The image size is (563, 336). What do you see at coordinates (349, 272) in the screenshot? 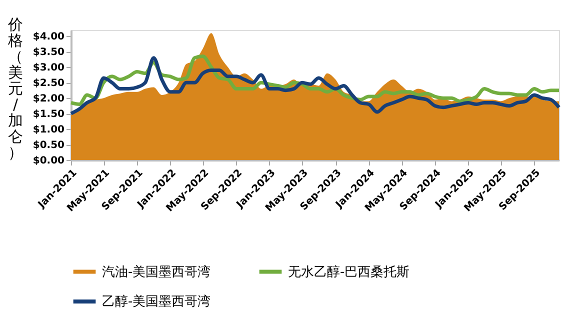
I see `legend-label: 无水乙醇-巴西桑托斯` at bounding box center [349, 272].